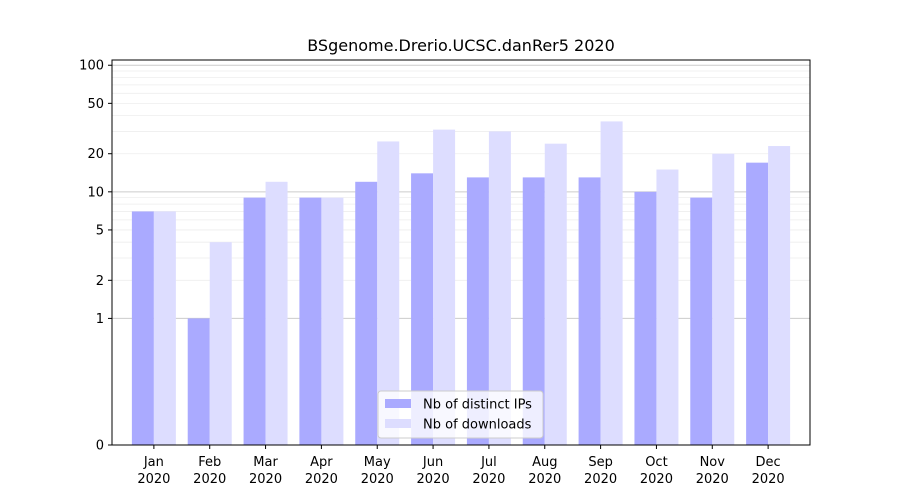 The height and width of the screenshot is (500, 900). What do you see at coordinates (611, 283) in the screenshot?
I see `bar-downloads-sep` at bounding box center [611, 283].